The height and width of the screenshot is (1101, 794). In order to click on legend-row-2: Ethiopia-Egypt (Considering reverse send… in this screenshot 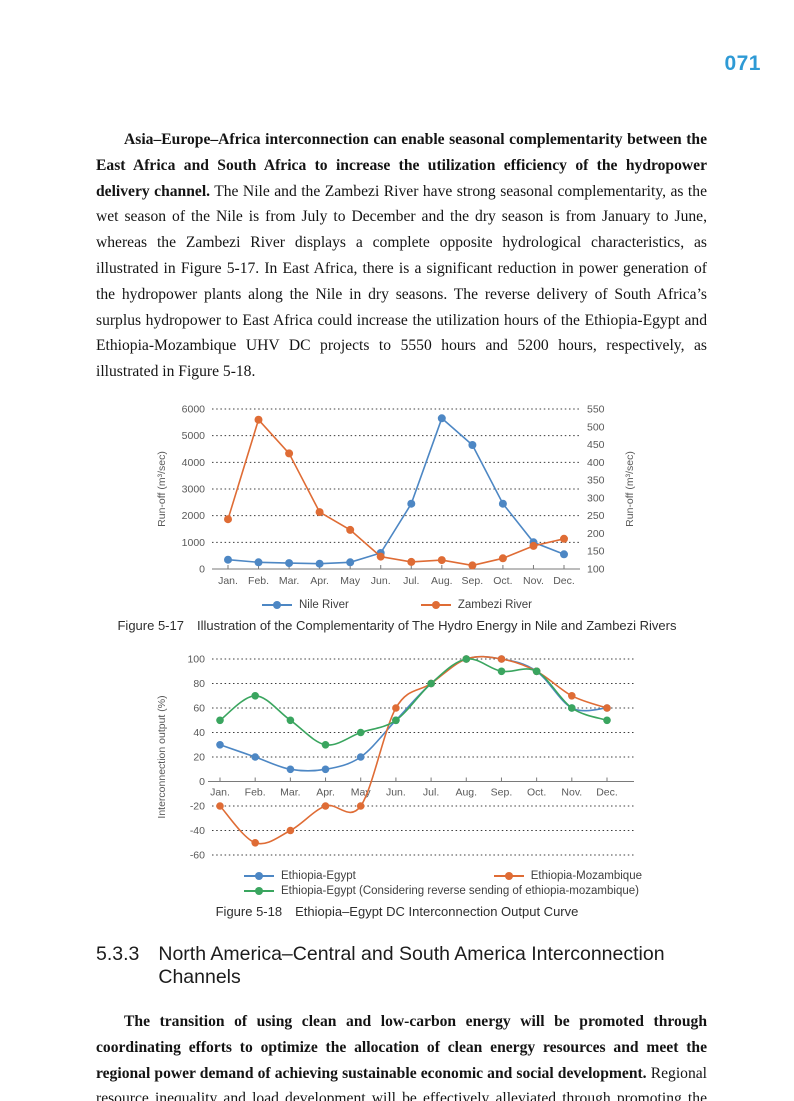, I will do `click(397, 891)`.